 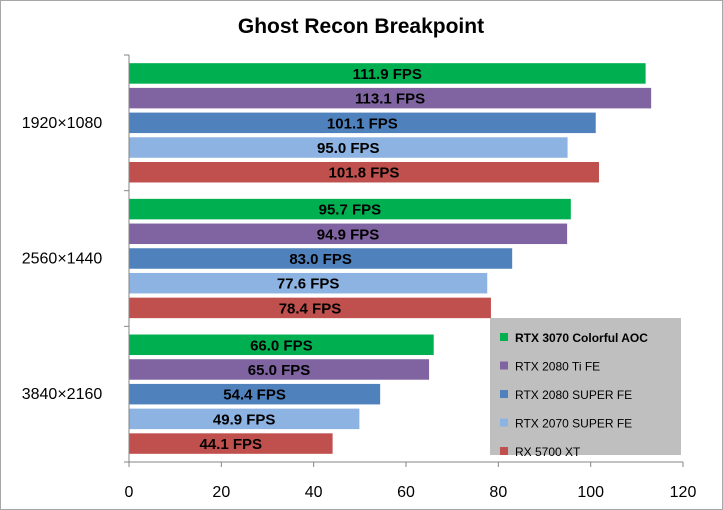 I want to click on legend-label: RTX 2080 Ti FE, so click(x=557, y=367).